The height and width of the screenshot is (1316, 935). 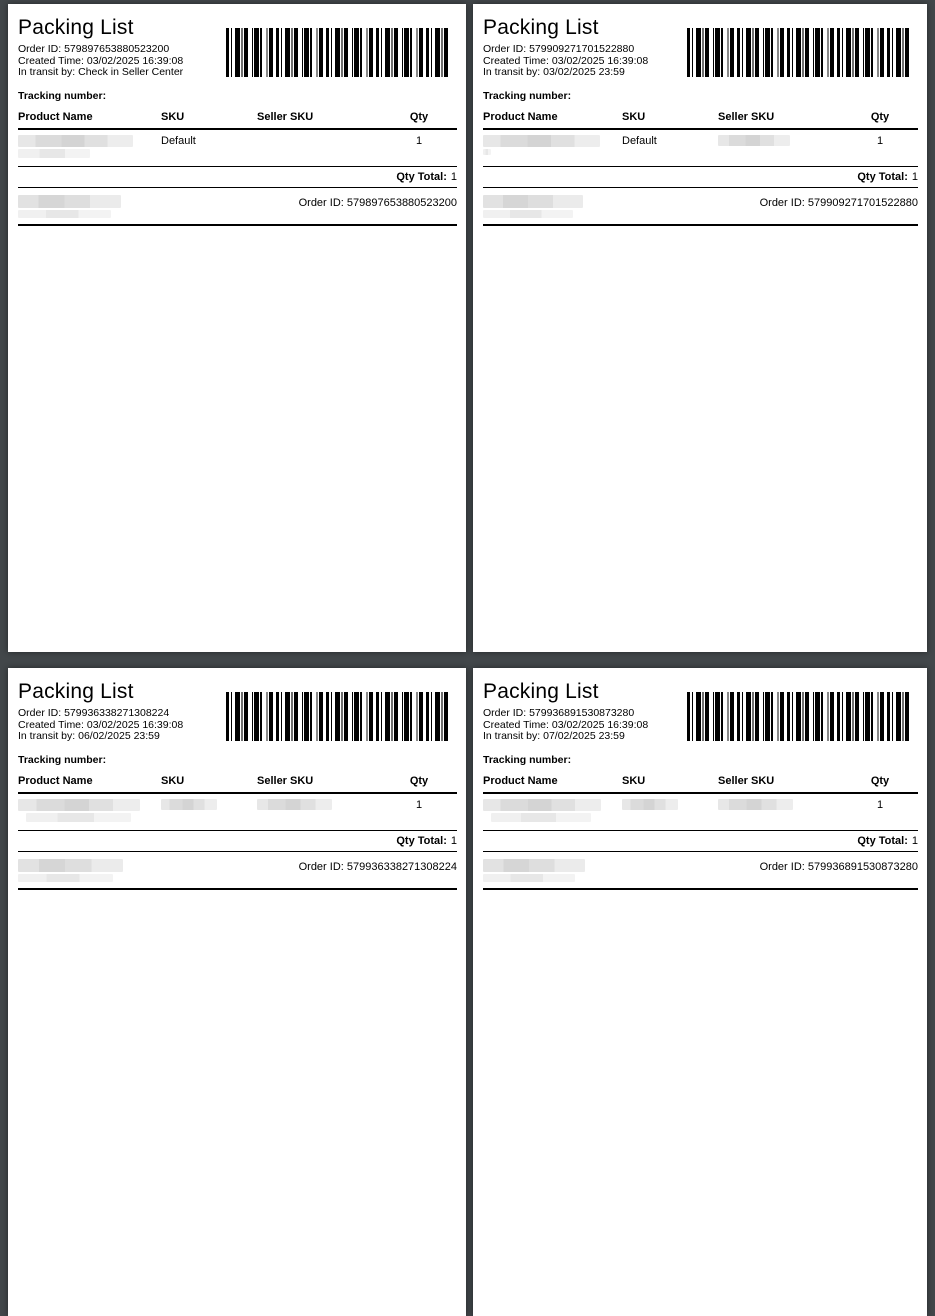 What do you see at coordinates (377, 866) in the screenshot?
I see `footer-order-id: Order ID: 579936338271308224` at bounding box center [377, 866].